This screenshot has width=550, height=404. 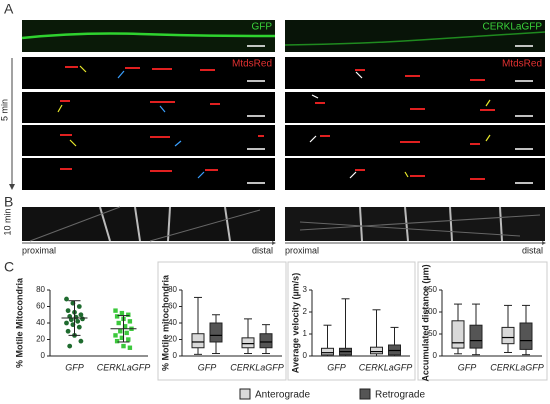 What do you see at coordinates (261, 27) in the screenshot?
I see `channel-label: GFP` at bounding box center [261, 27].